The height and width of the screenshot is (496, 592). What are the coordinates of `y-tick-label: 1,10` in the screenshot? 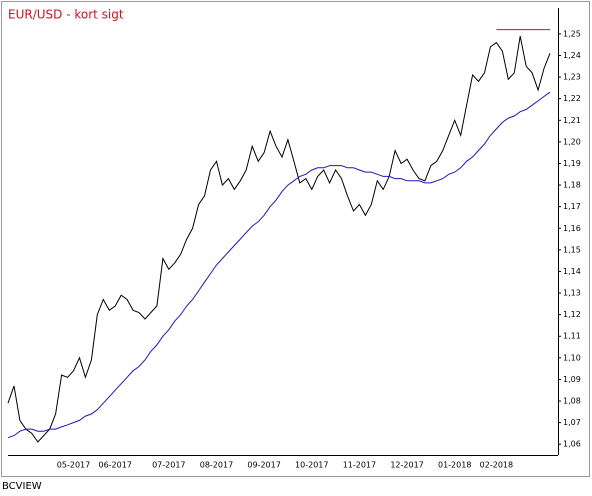 It's located at (572, 357).